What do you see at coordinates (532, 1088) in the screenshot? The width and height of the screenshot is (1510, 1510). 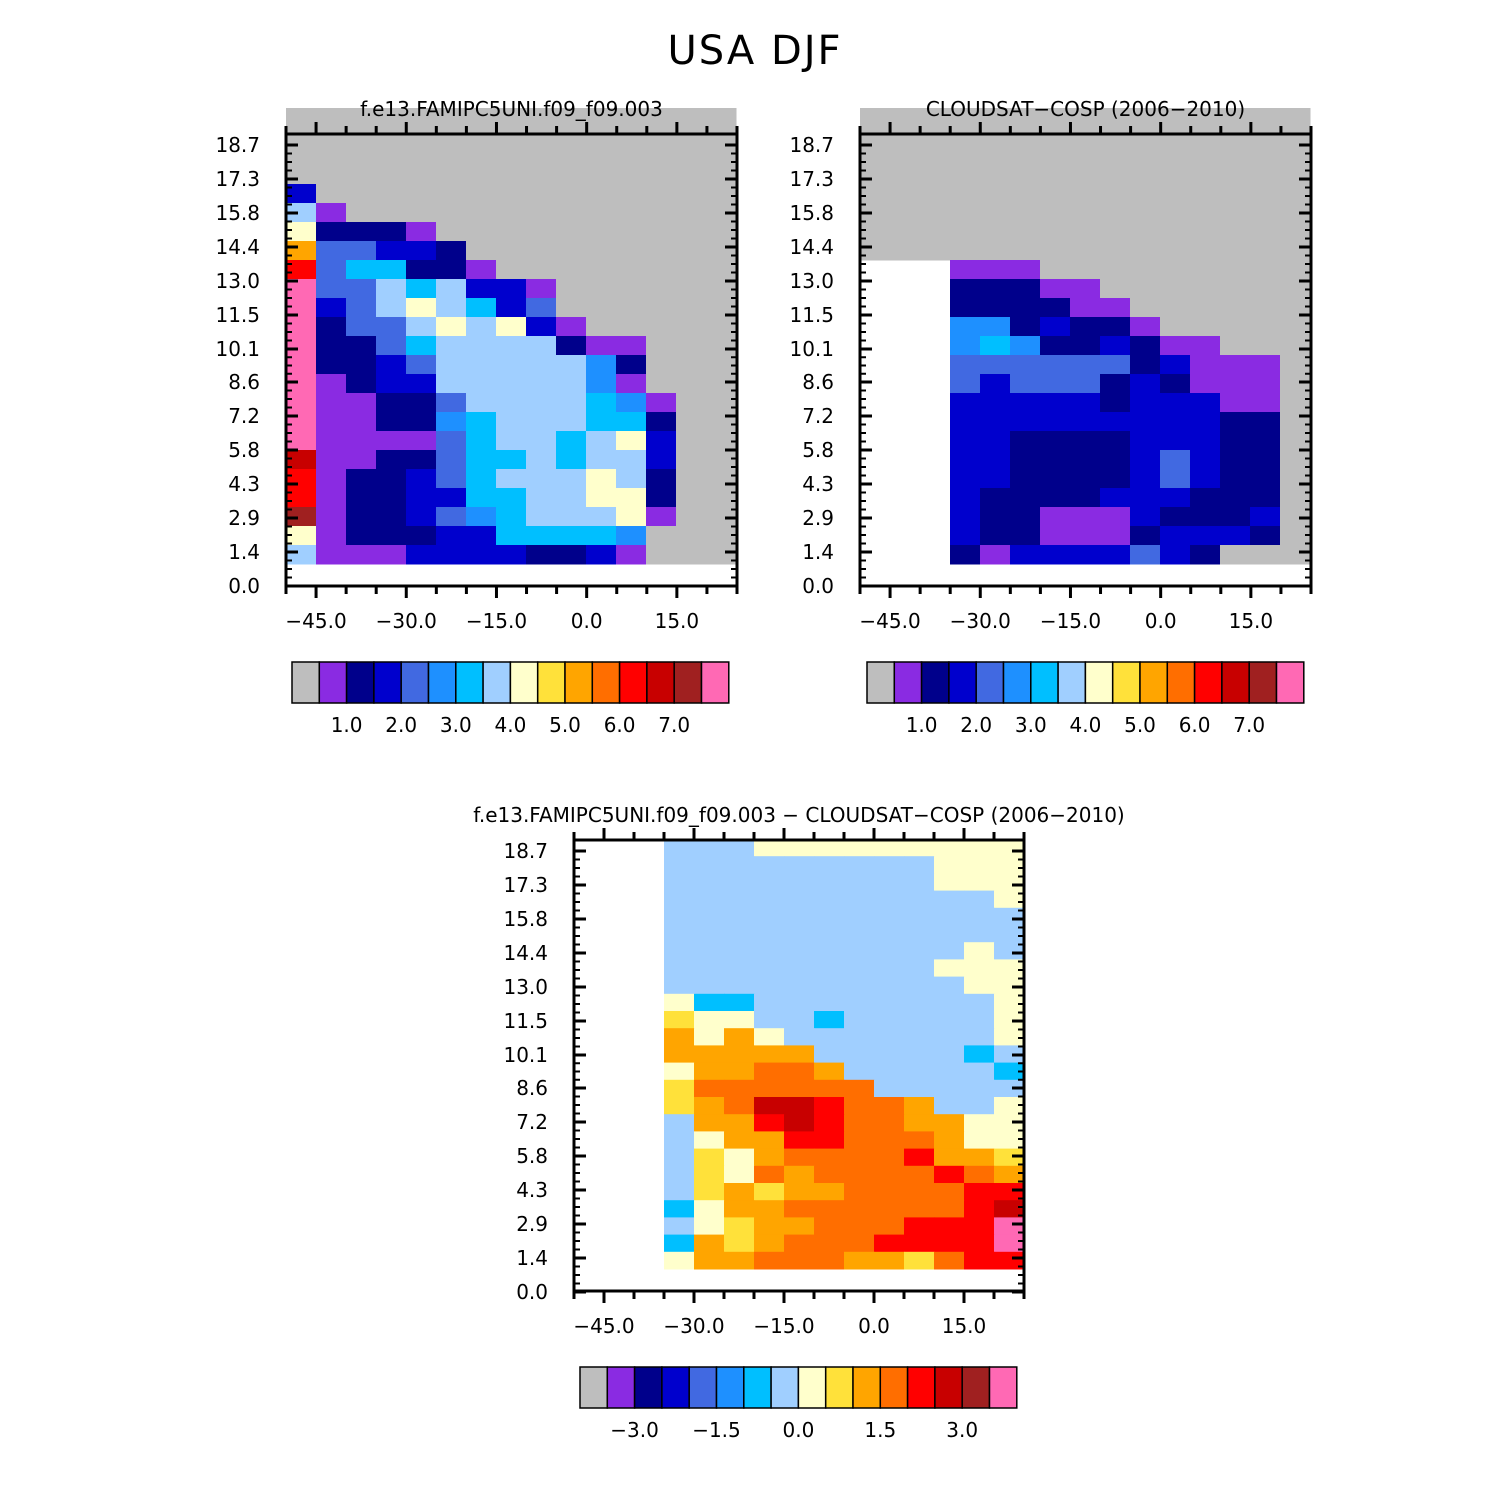 I see `y-tick-label: 8.6` at bounding box center [532, 1088].